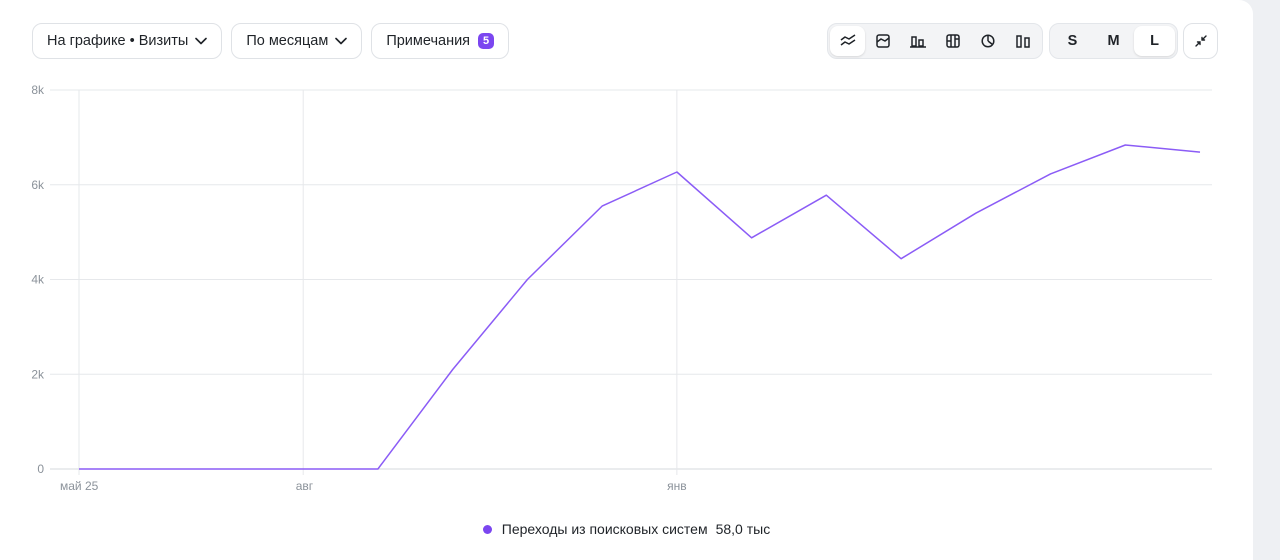  What do you see at coordinates (305, 486) in the screenshot?
I see `x-tick-label: авг` at bounding box center [305, 486].